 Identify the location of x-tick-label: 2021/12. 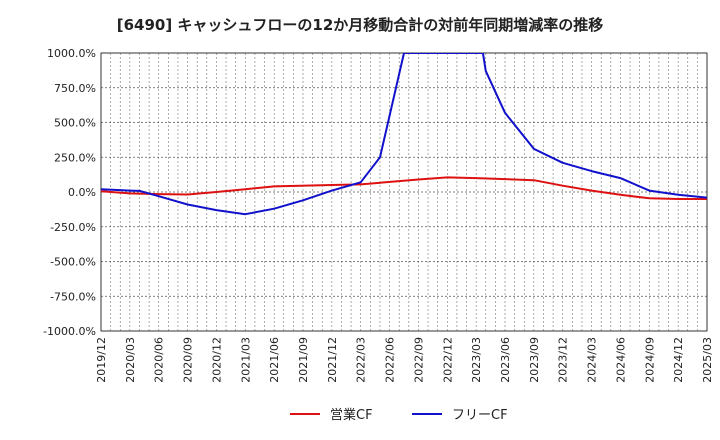
(332, 360).